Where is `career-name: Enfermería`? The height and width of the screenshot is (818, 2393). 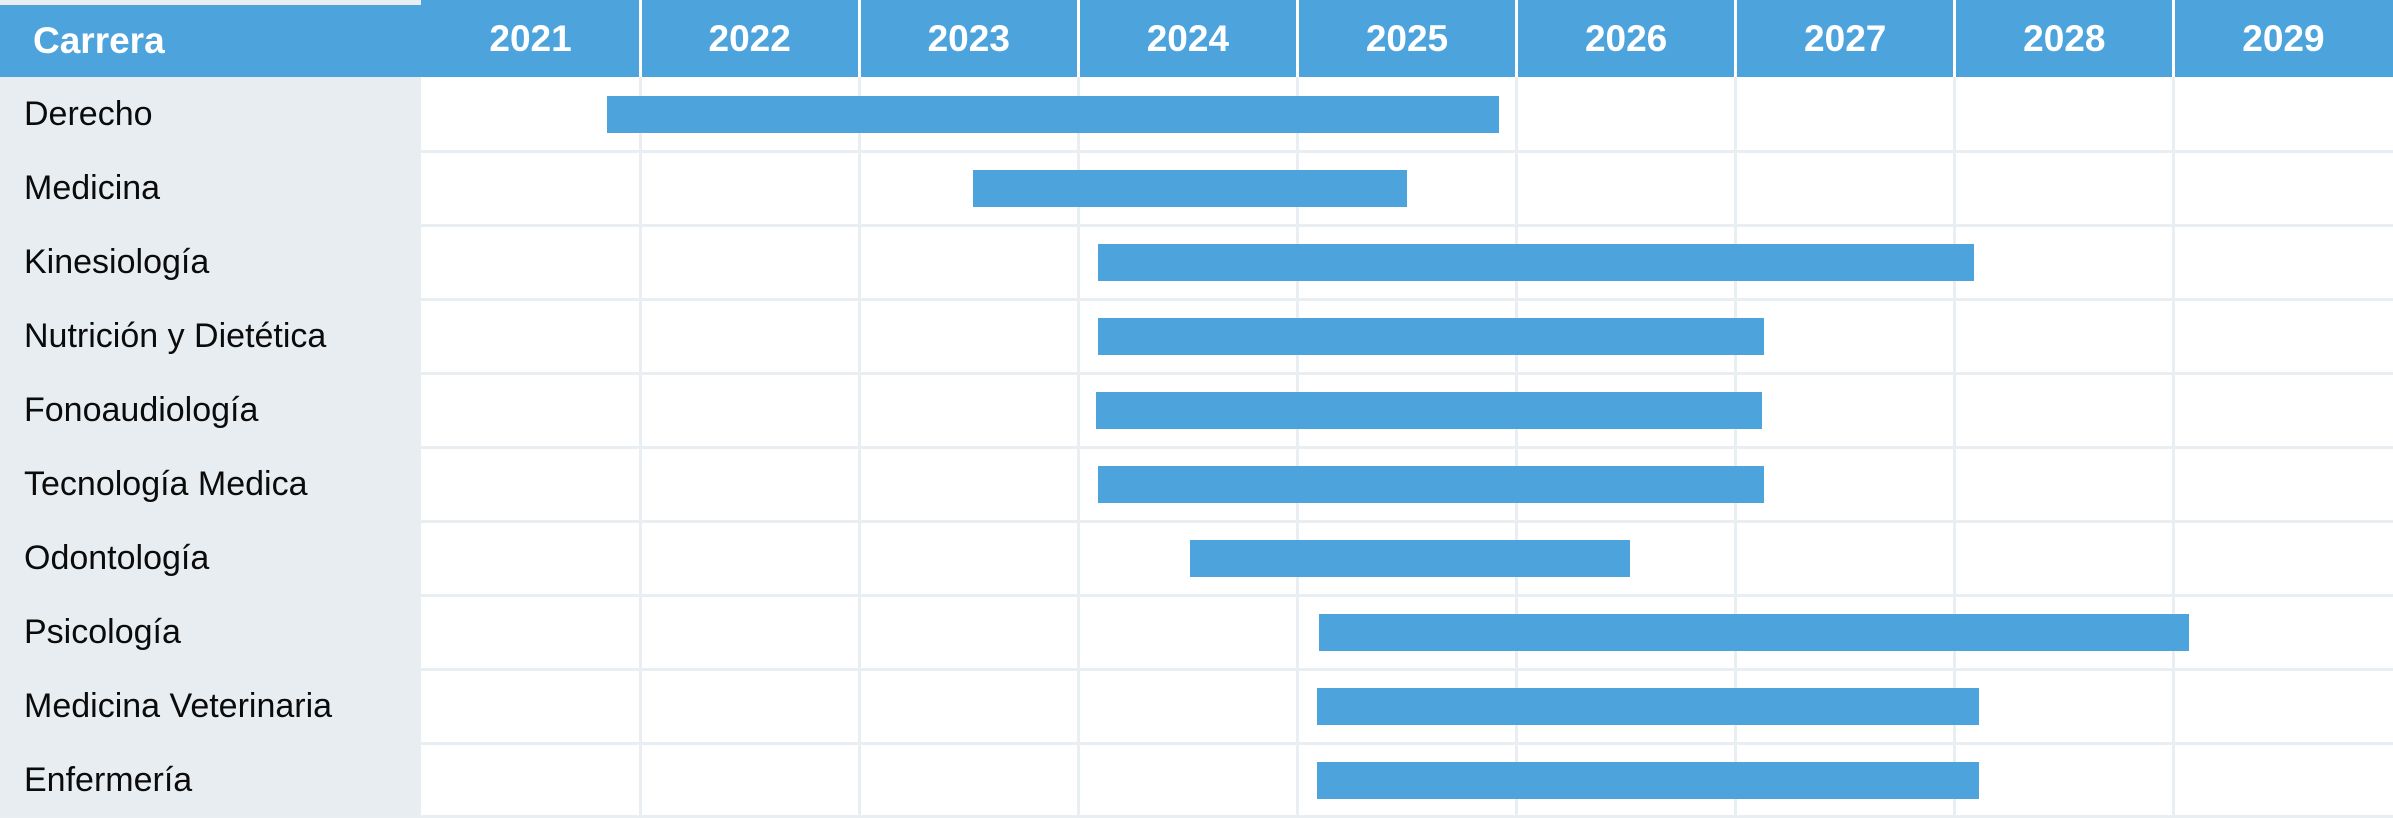
career-name: Enfermería is located at coordinates (108, 780).